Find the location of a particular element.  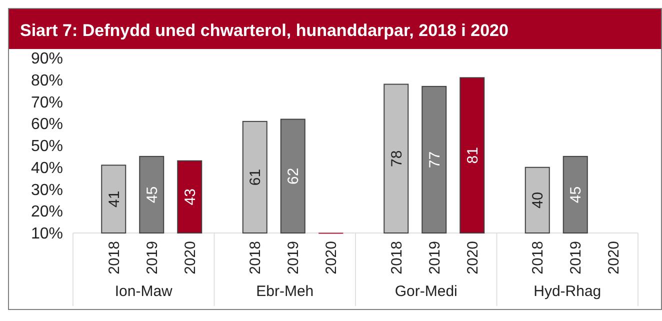

x-tick-label: Hyd-Rhag is located at coordinates (568, 291).